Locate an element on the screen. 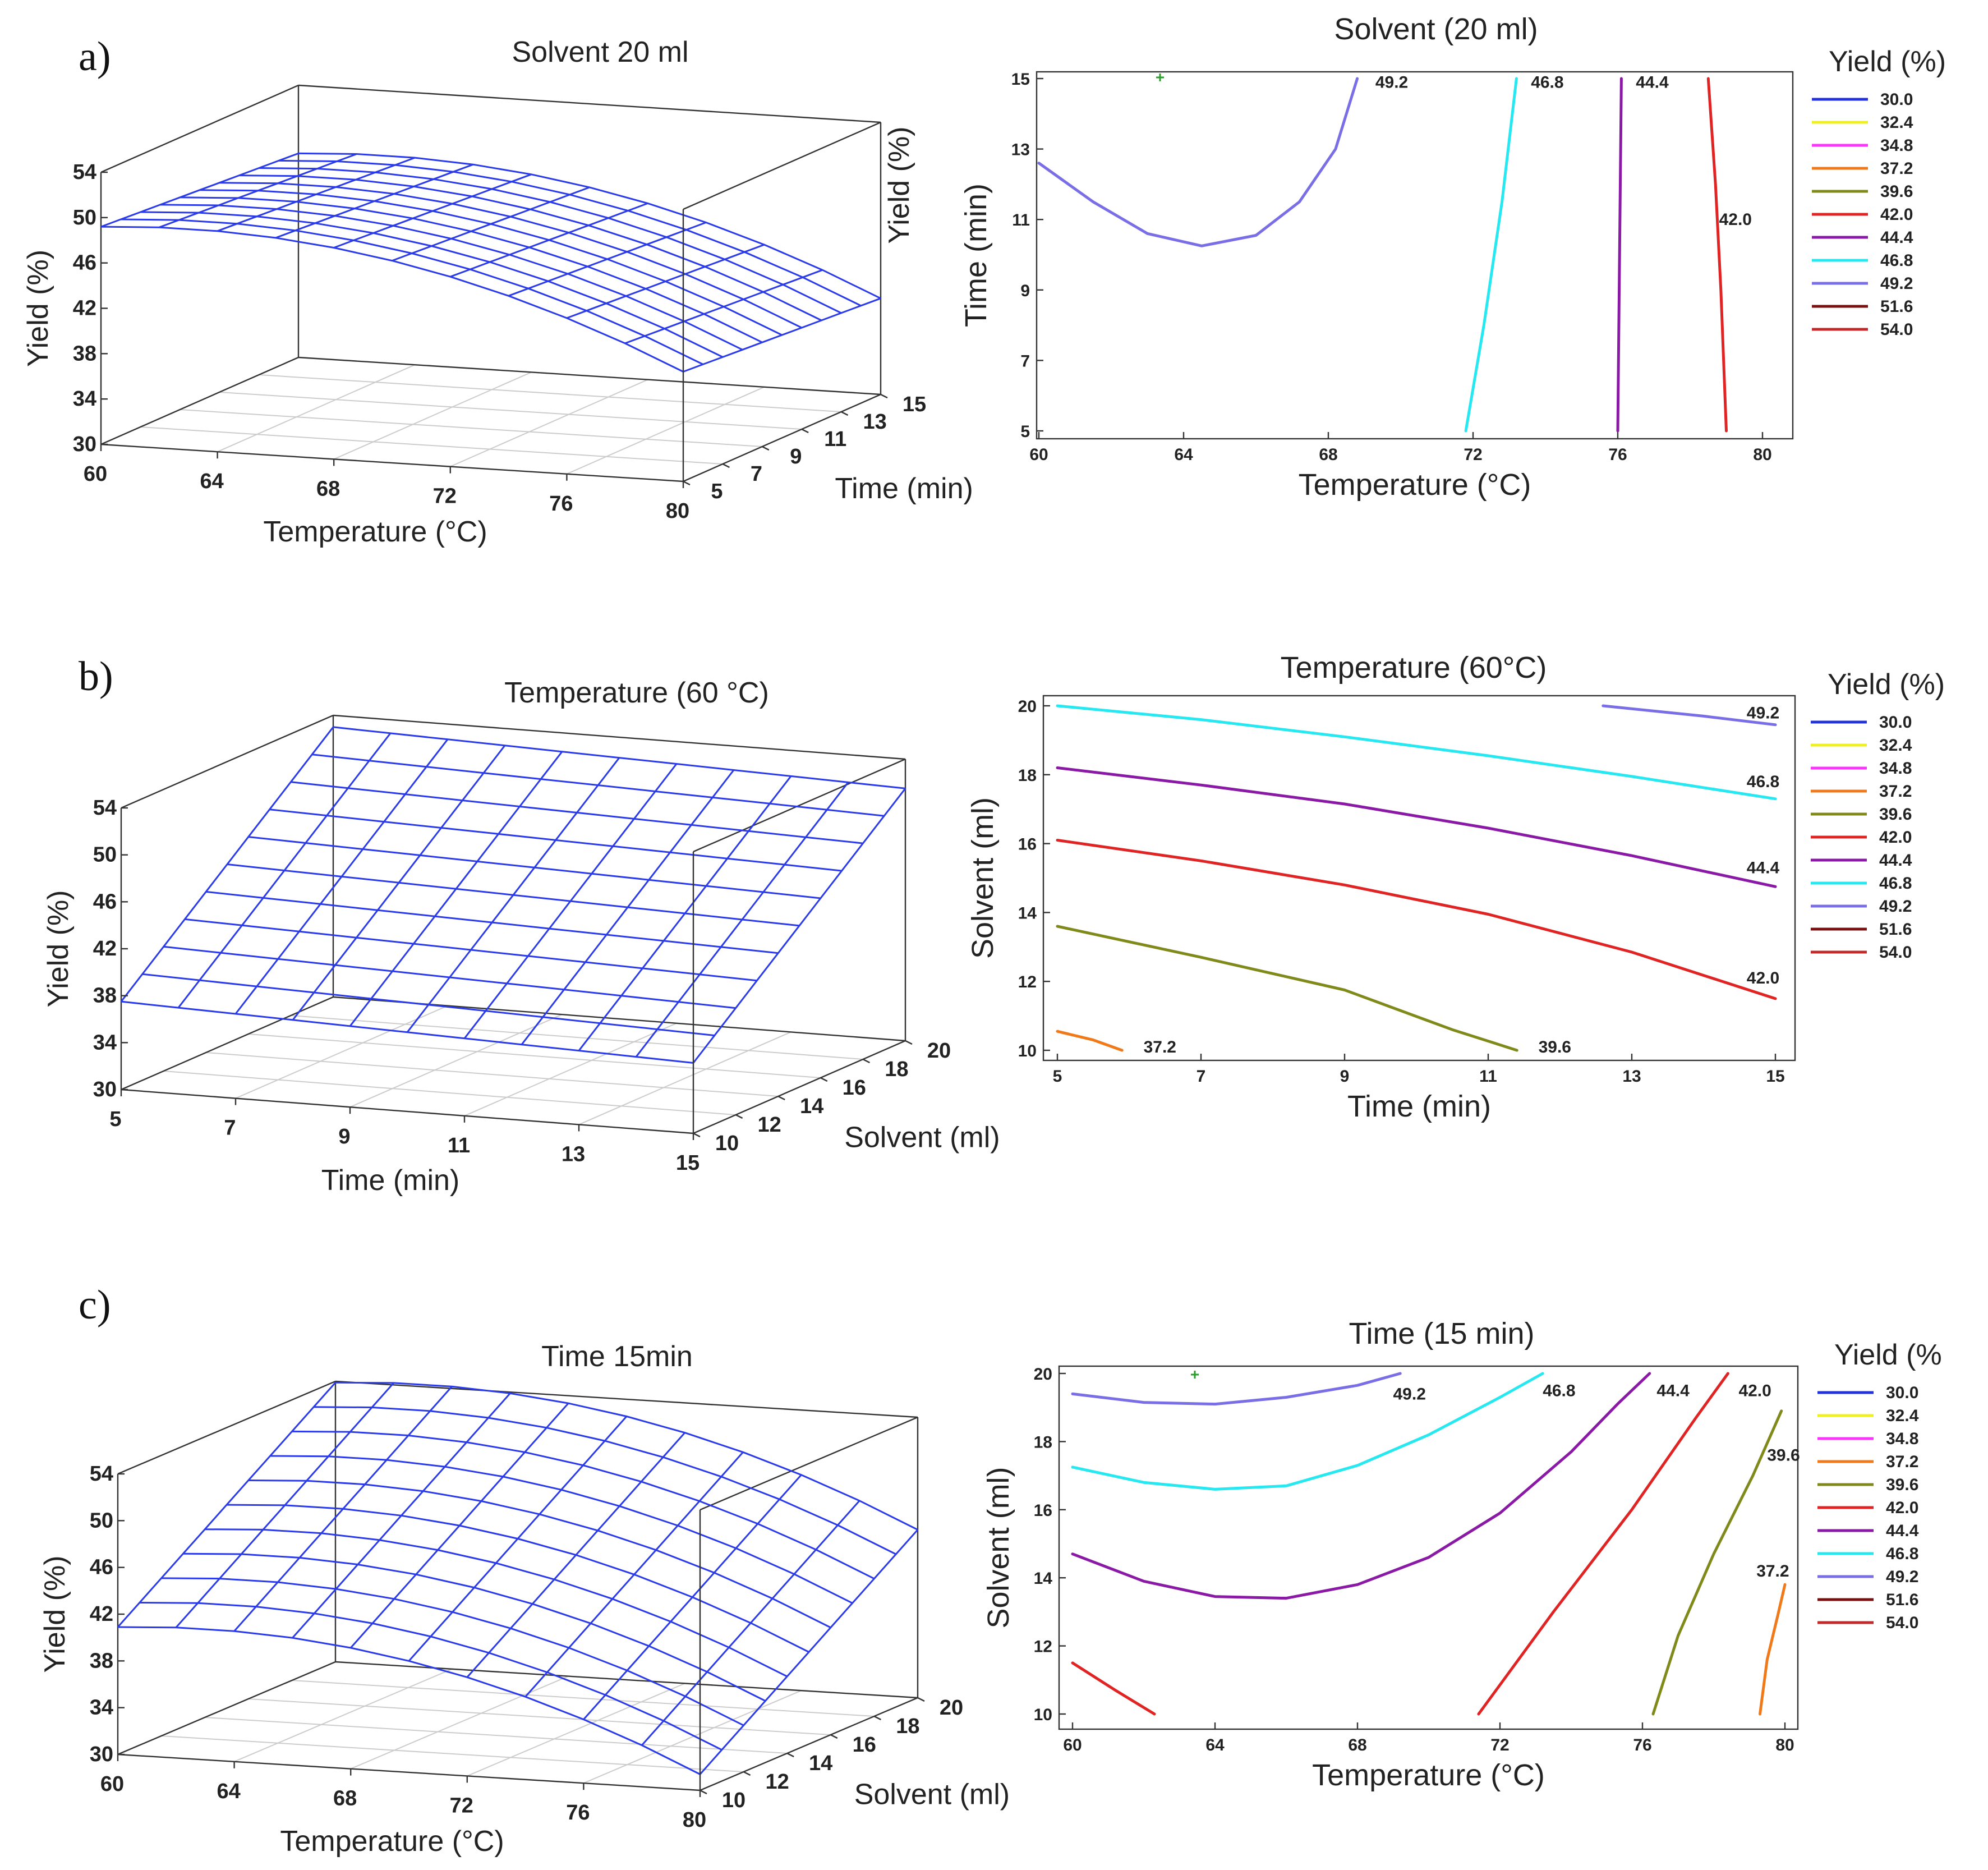  x-tick-label: 7 is located at coordinates (1201, 1076).